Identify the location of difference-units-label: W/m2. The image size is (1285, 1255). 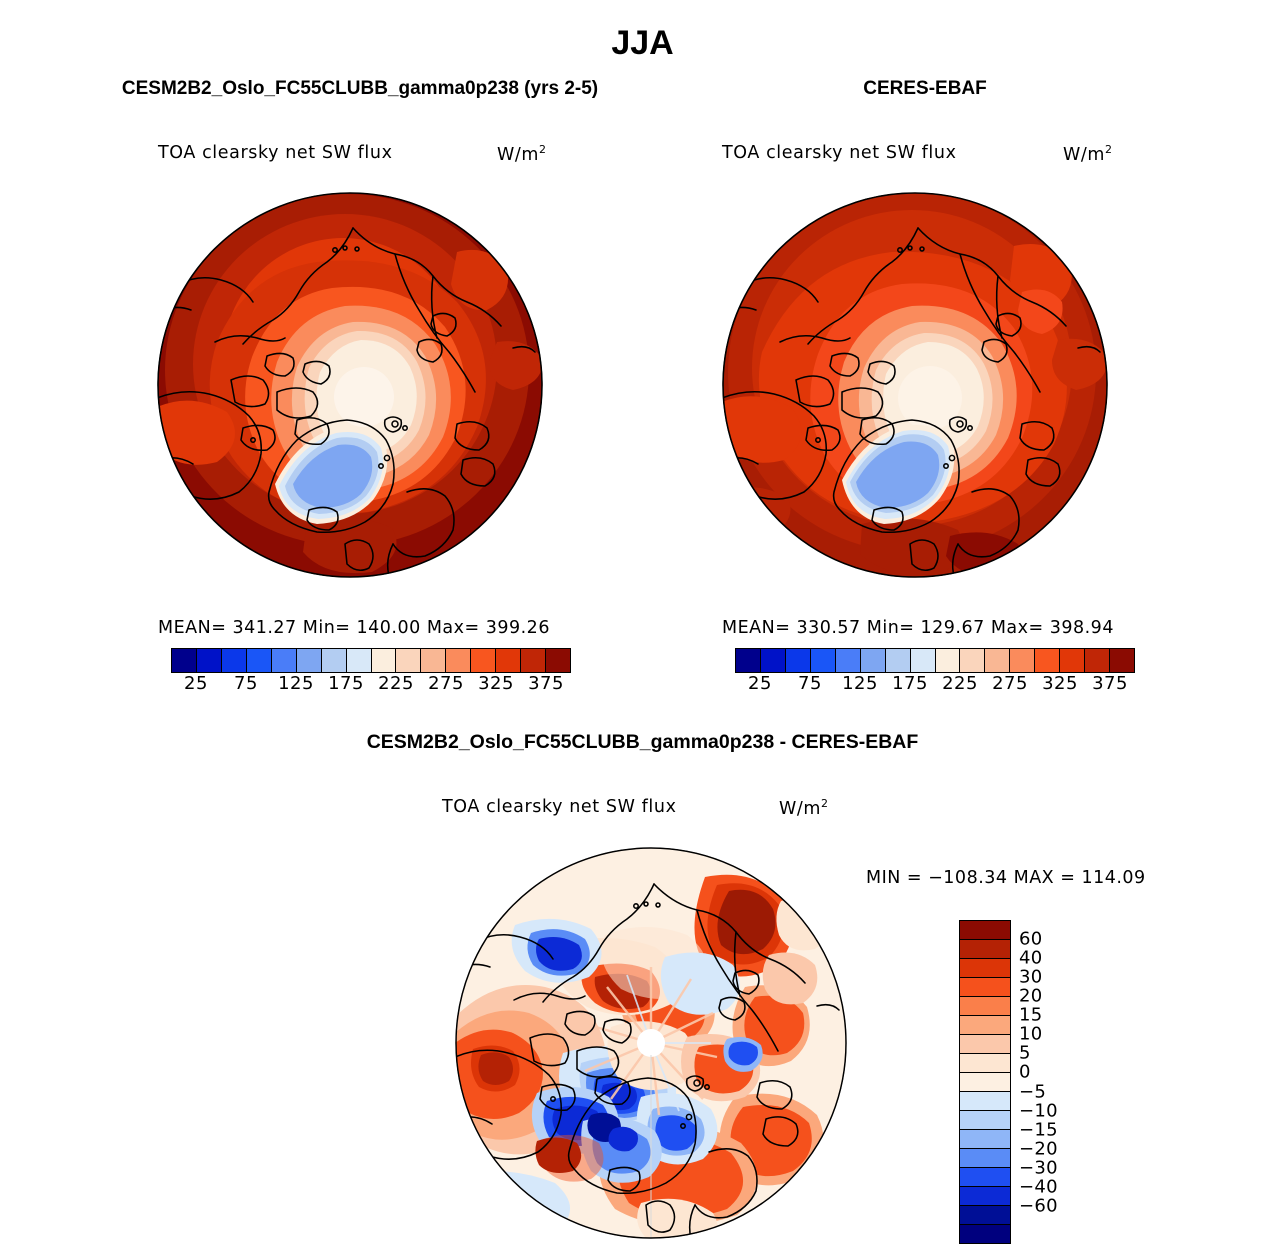
(804, 808).